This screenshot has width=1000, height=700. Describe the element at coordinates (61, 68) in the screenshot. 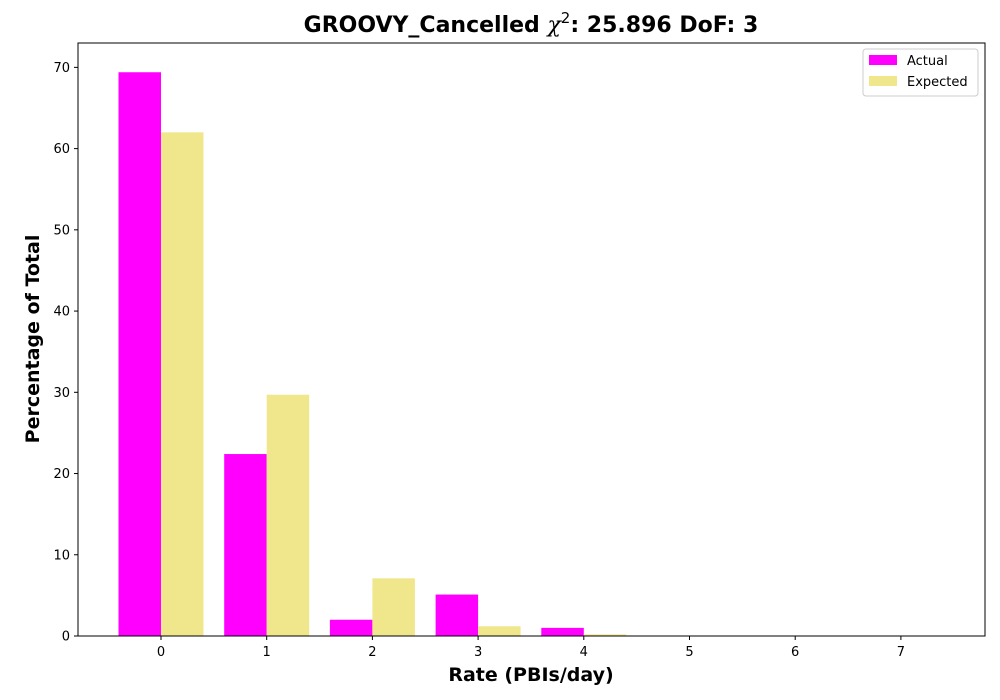

I see `y-tick-label: 70` at that location.